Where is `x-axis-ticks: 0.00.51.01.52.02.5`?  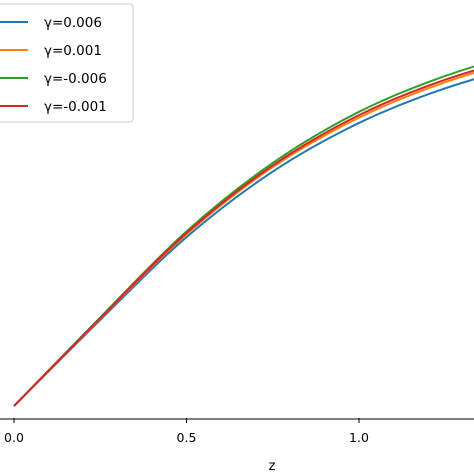
x-axis-ticks: 0.00.51.01.52.02.5 is located at coordinates (186, 431).